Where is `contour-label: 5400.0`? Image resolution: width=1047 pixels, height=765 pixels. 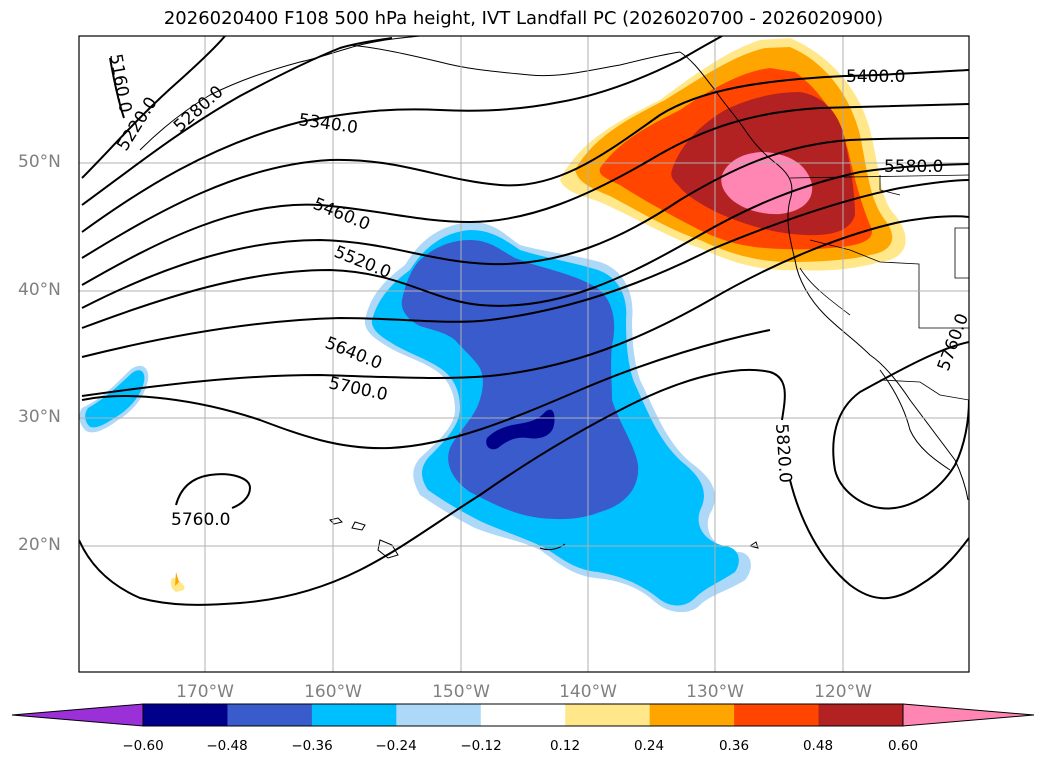 contour-label: 5400.0 is located at coordinates (875, 77).